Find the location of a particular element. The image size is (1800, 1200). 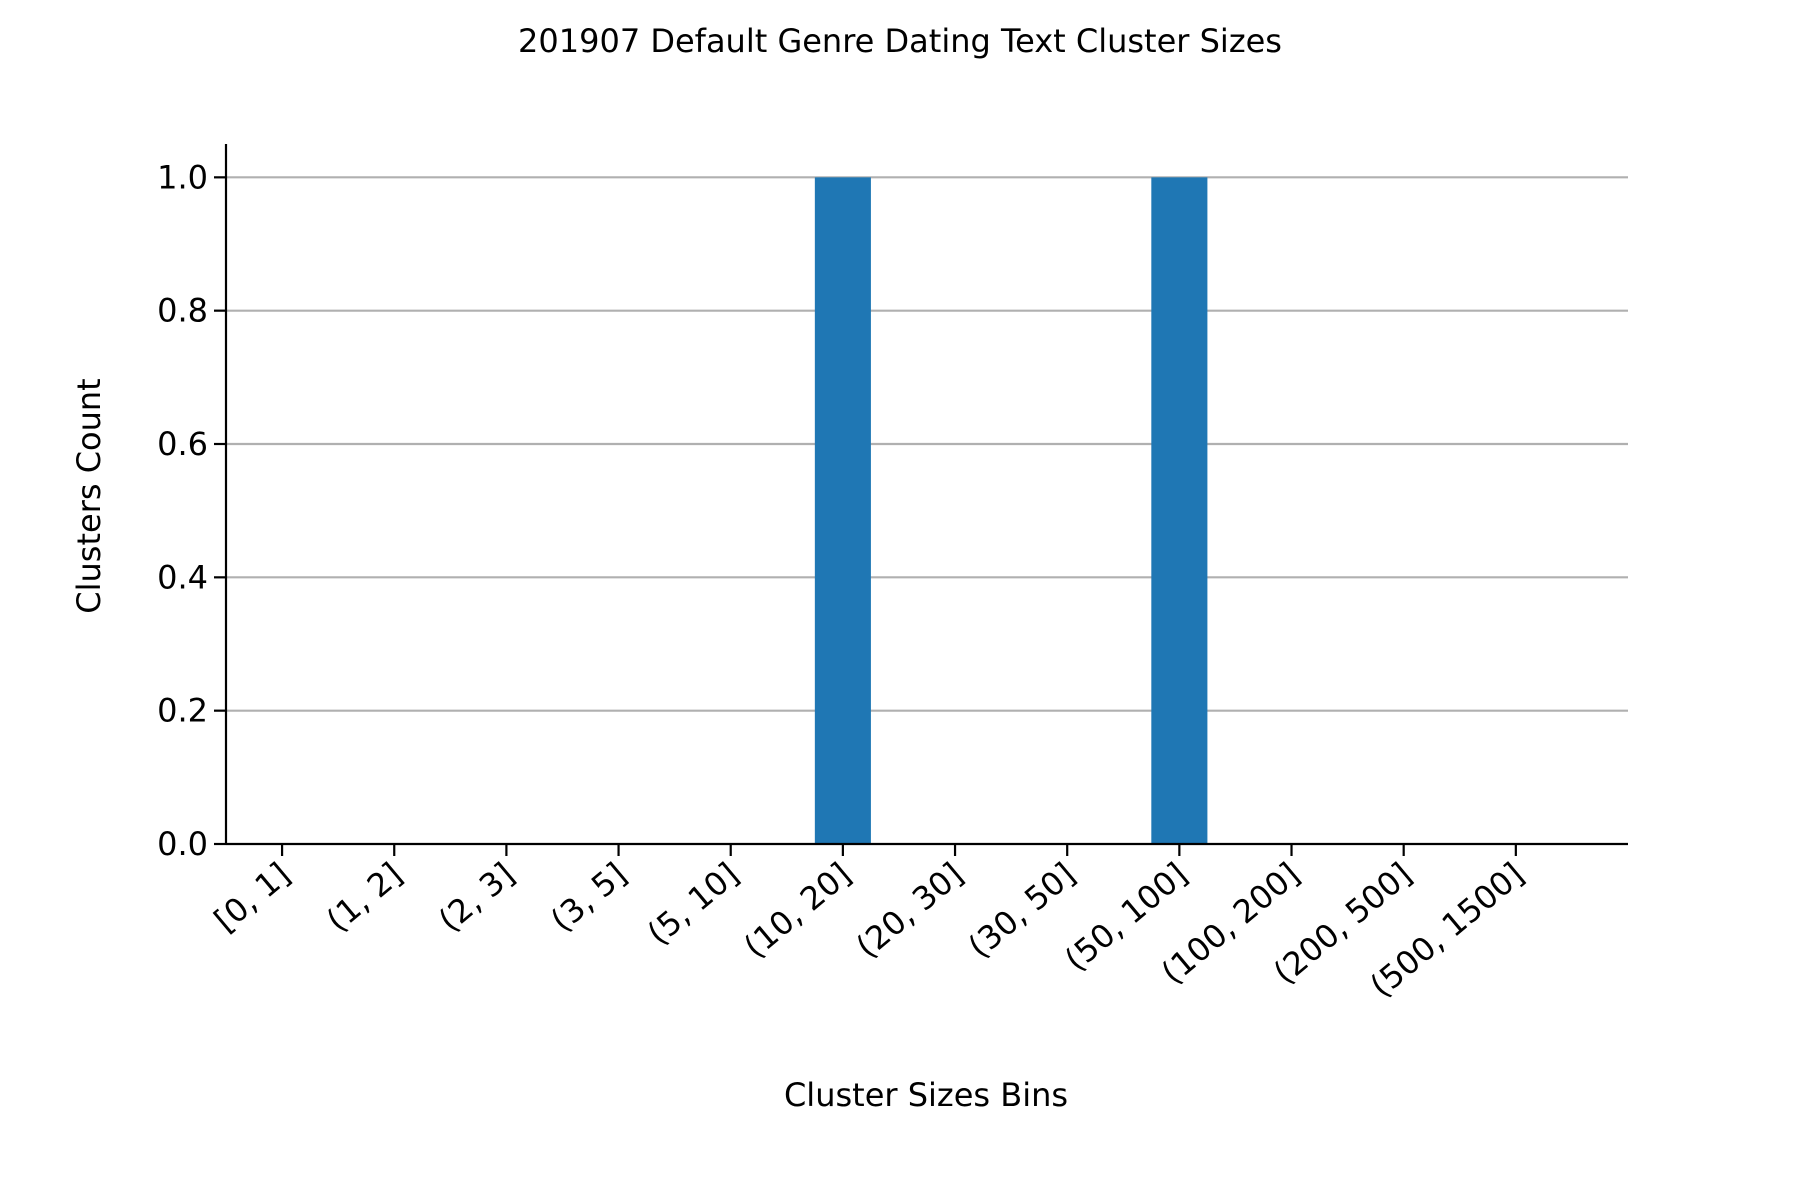

y-tick-label: 0.0 is located at coordinates (182, 844).